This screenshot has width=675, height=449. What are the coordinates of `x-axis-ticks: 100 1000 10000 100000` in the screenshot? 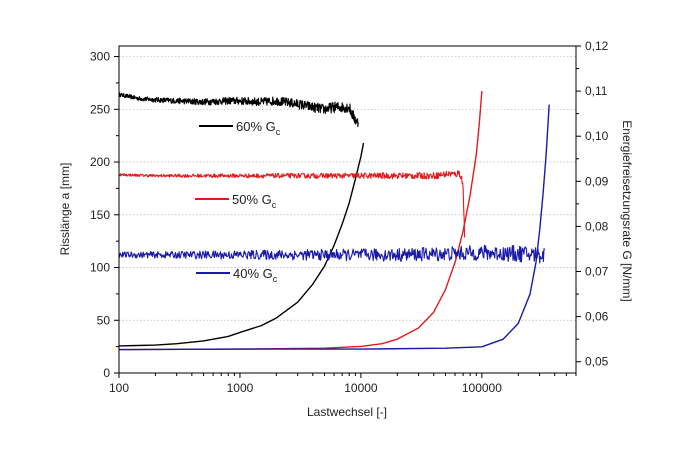 It's located at (343, 384).